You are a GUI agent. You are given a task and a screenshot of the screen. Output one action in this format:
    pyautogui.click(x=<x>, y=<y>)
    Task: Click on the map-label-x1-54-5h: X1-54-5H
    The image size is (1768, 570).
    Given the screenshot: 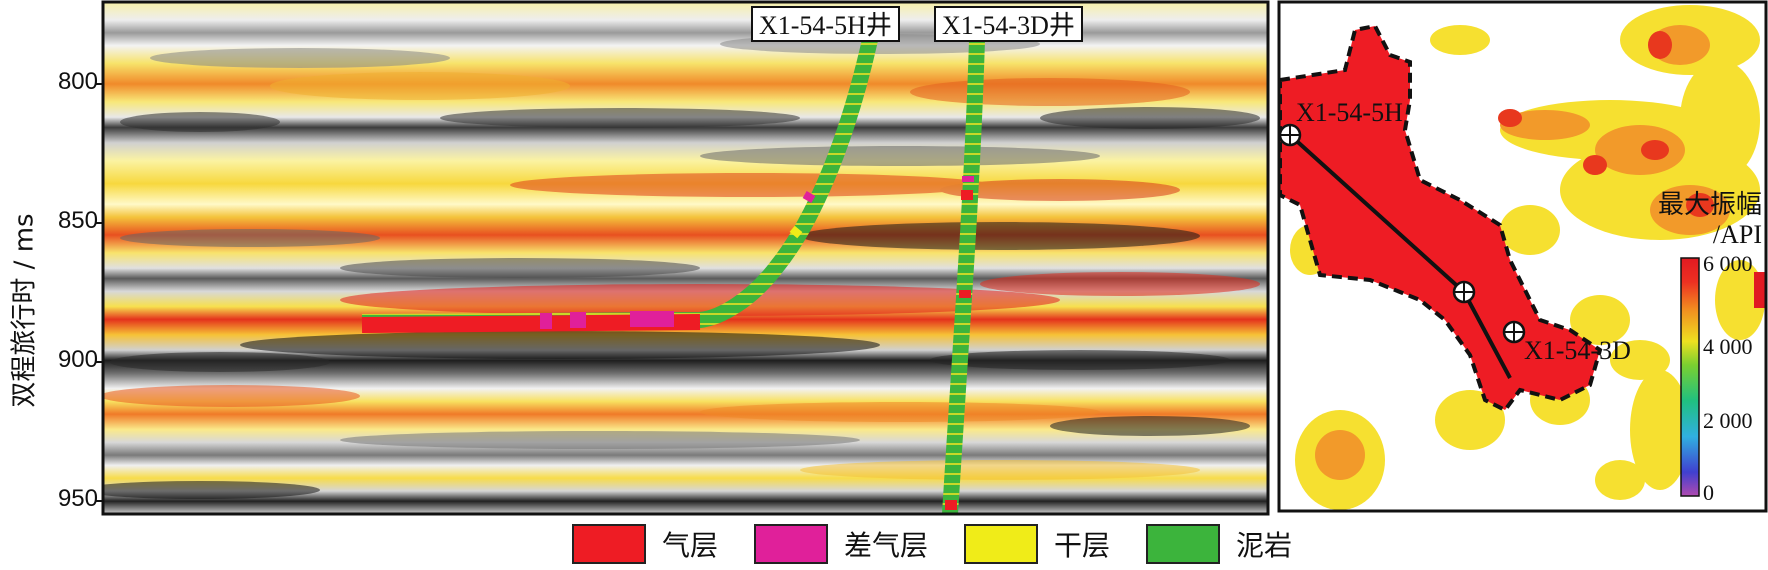 What is the action you would take?
    pyautogui.click(x=1349, y=112)
    